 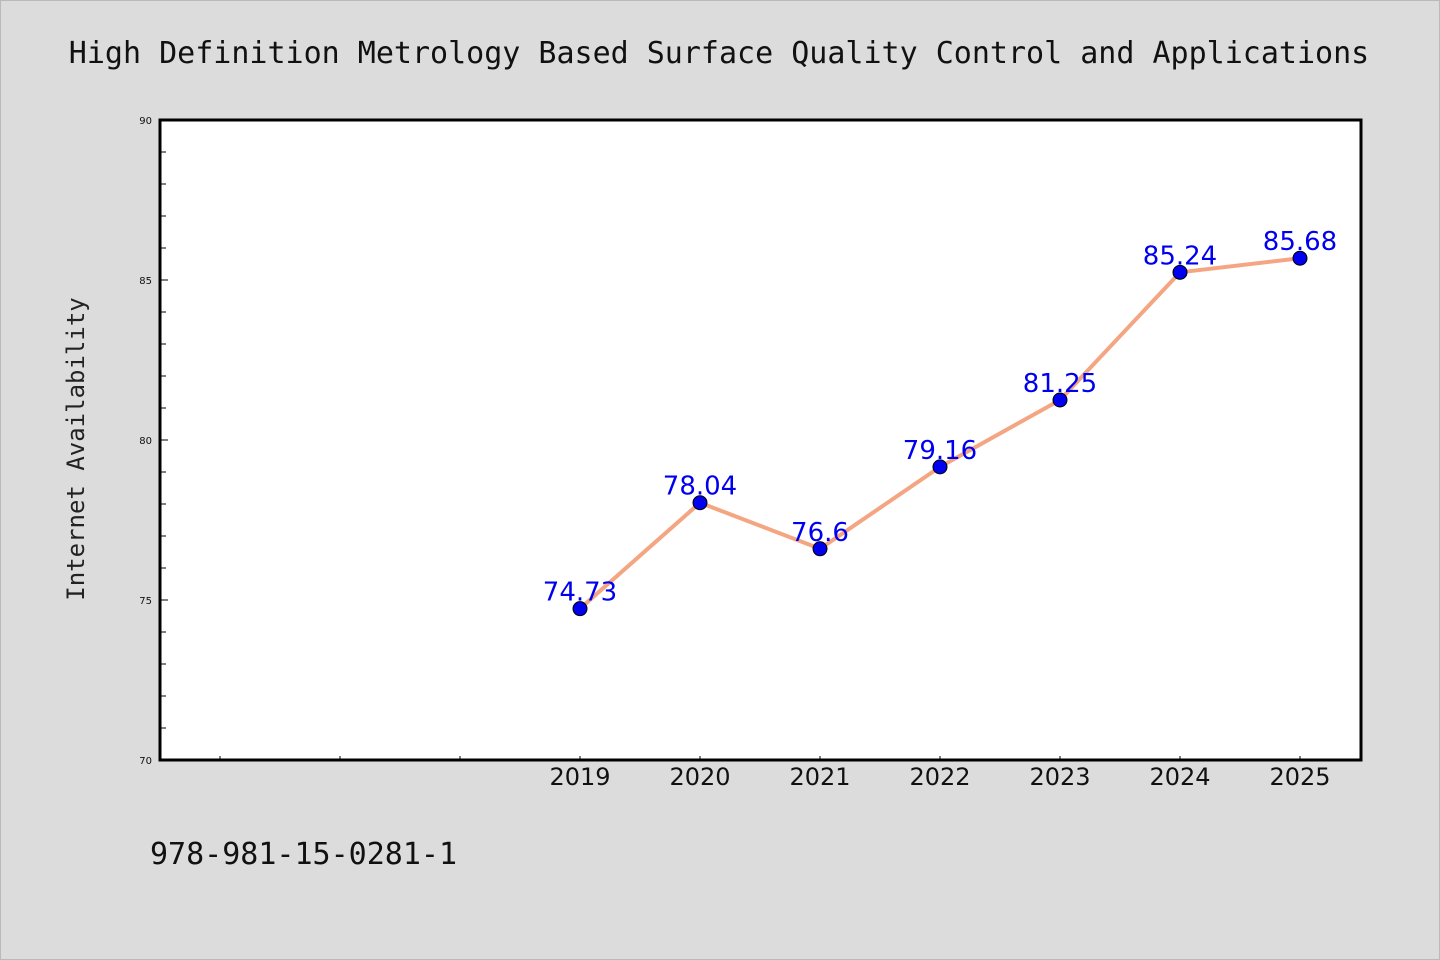 What do you see at coordinates (1059, 777) in the screenshot?
I see `x-tick-label: 2023` at bounding box center [1059, 777].